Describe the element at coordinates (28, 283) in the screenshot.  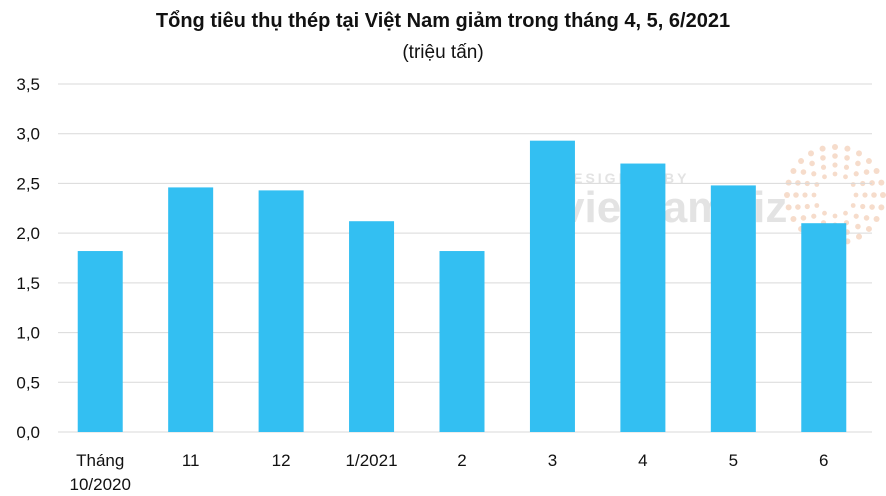
I see `y-tick-label: 1,5` at that location.